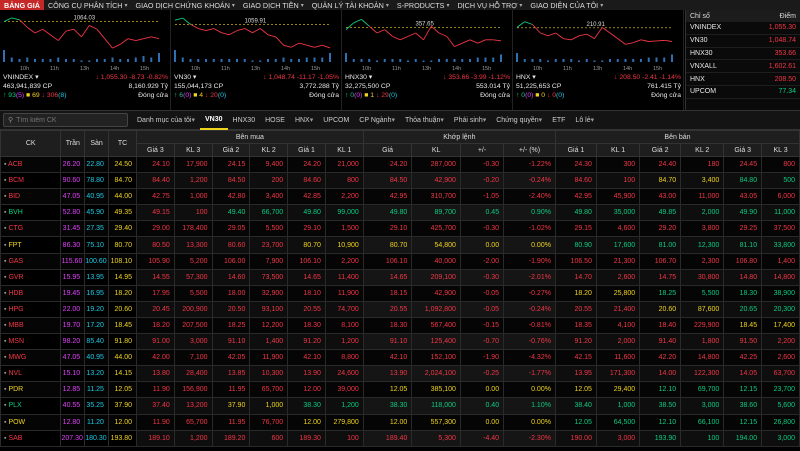 This screenshot has height=451, width=800. Describe the element at coordinates (273, 5) in the screenshot. I see `nav-item-3: GIAO DỊCH TIỀN ▾` at that location.